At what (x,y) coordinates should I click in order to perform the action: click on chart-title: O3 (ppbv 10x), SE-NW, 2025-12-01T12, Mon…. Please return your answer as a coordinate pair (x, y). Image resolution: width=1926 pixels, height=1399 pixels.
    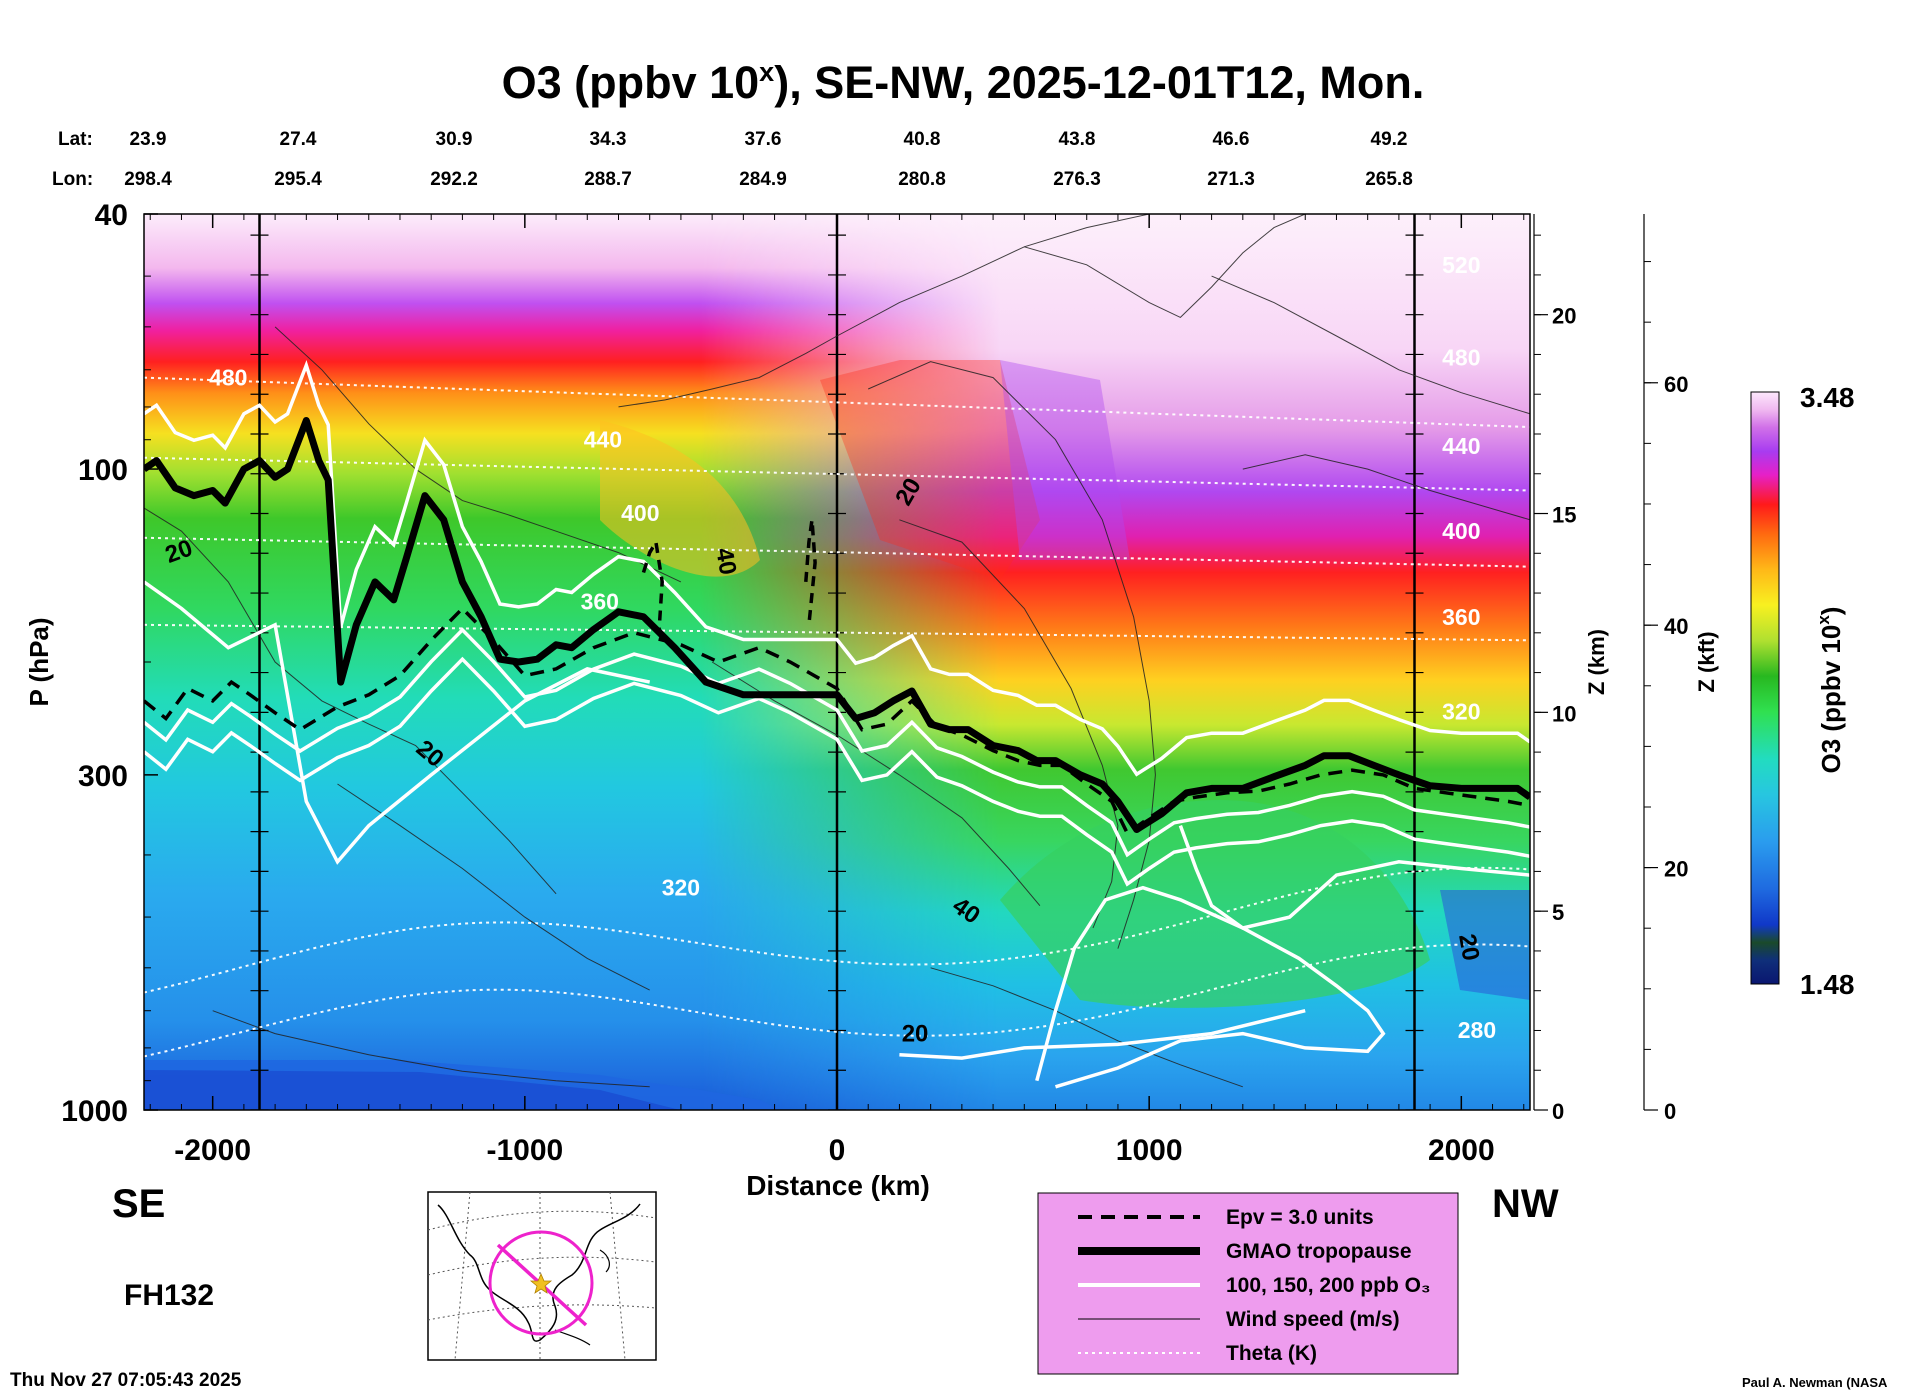
    Looking at the image, I should click on (963, 82).